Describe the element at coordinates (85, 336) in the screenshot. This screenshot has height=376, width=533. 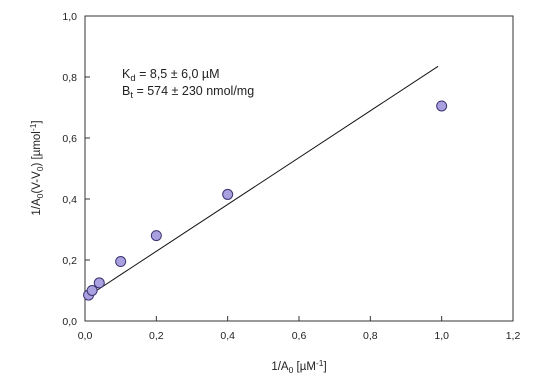
I see `x-tick-label: 0,0` at that location.